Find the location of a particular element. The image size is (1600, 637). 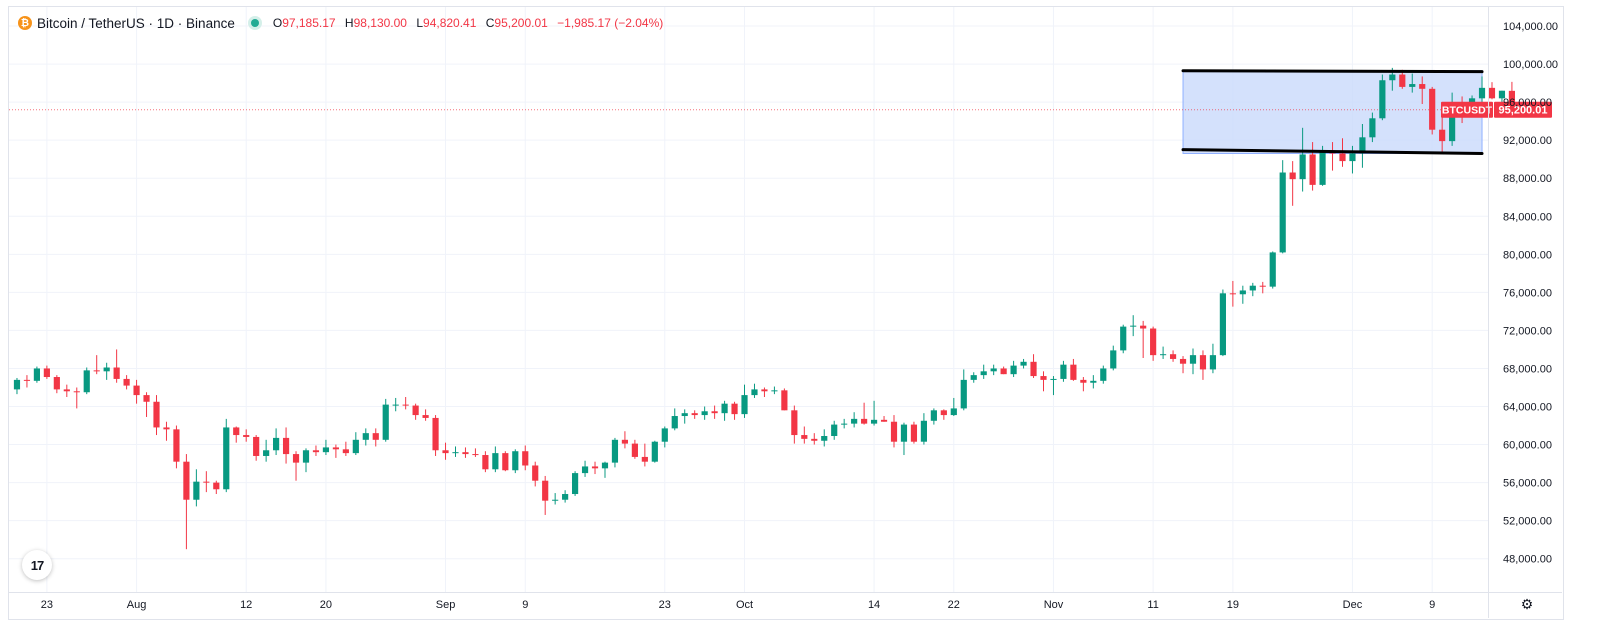

market-status-icon is located at coordinates (254, 23).